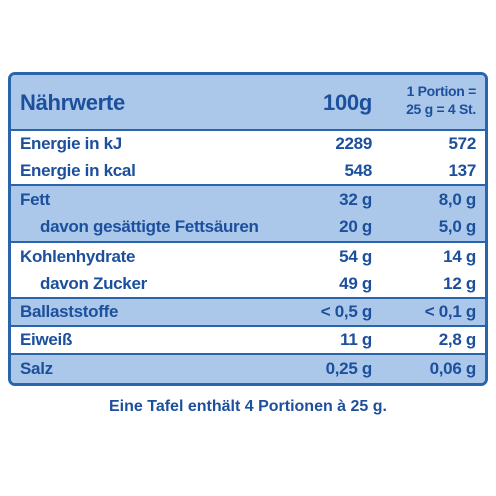  Describe the element at coordinates (248, 102) in the screenshot. I see `header-row` at that location.